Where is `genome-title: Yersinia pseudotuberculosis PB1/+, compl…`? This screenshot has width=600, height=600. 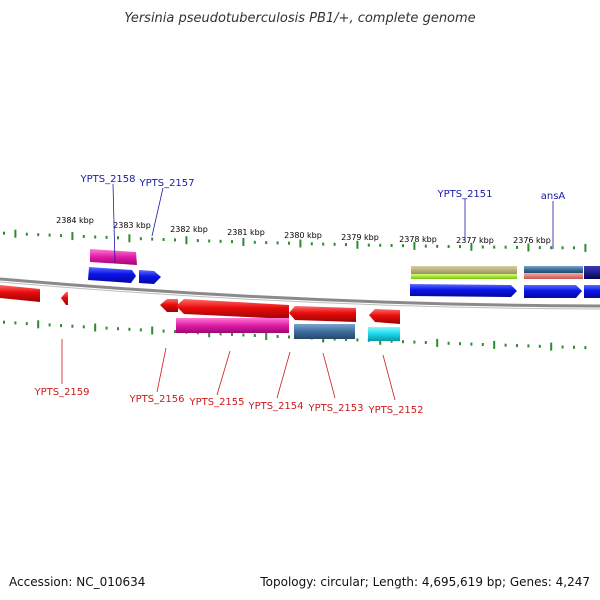
genome-title: Yersinia pseudotuberculosis PB1/+, compl… is located at coordinates (299, 18).